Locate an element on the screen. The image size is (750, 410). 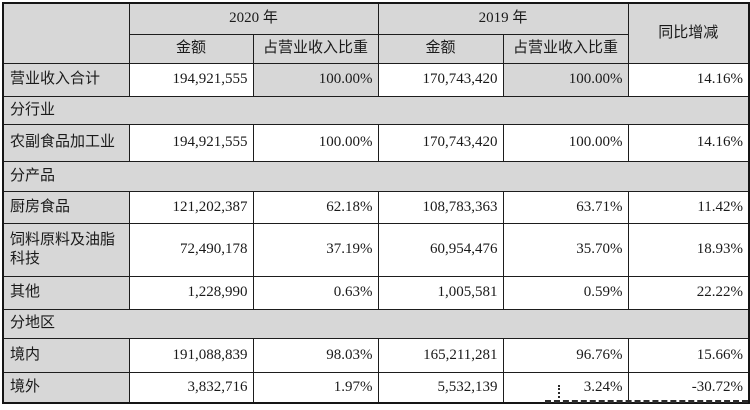
amount-2019: 1,005,581 is located at coordinates (440, 292).